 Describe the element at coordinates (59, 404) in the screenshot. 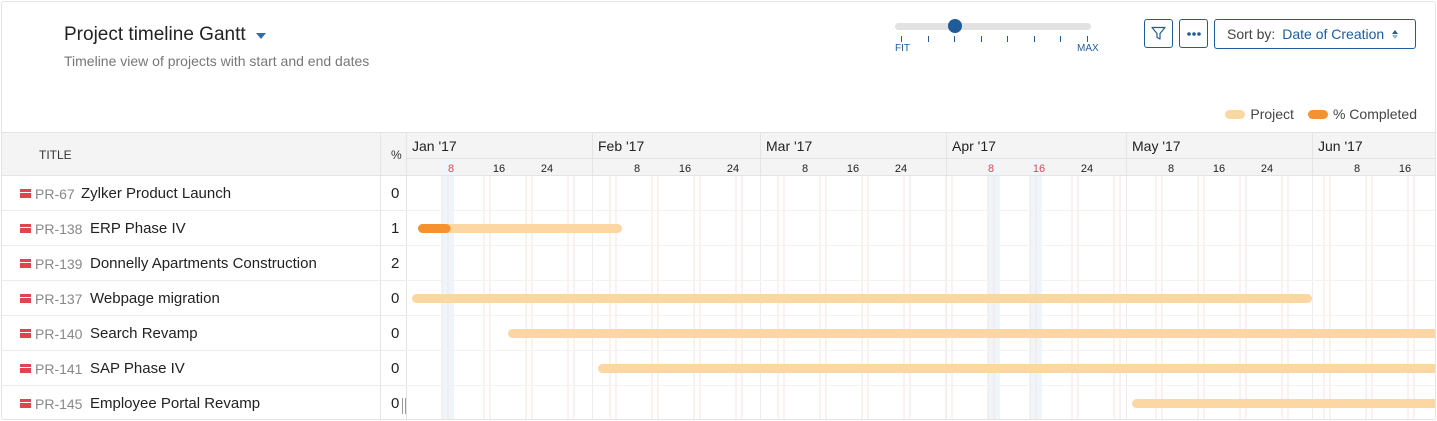

I see `project-id: PR-145` at that location.